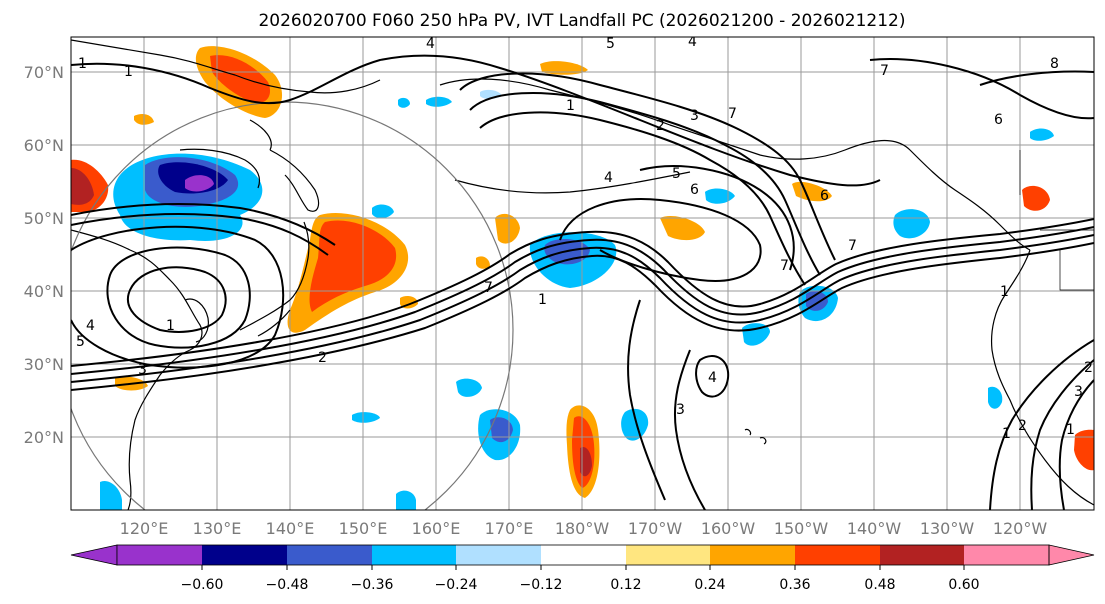 This screenshot has height=604, width=1105. I want to click on colorbar-tick-label: −0.60, so click(202, 585).